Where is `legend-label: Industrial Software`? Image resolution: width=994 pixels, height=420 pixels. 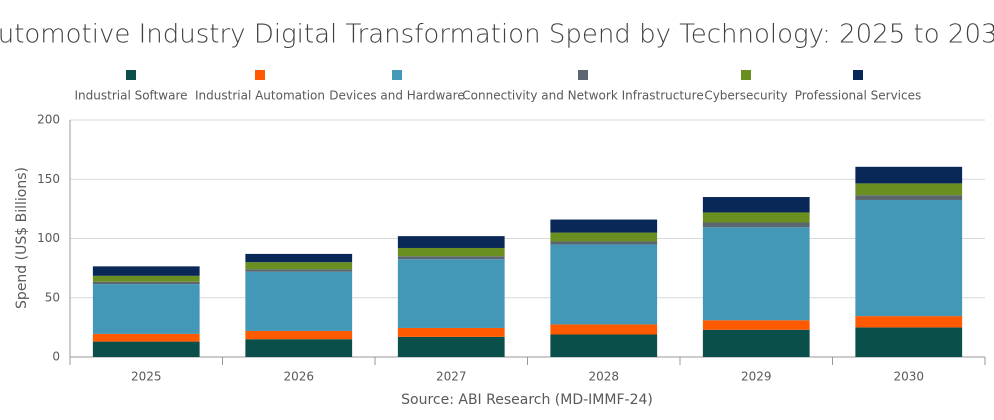
legend-label: Industrial Software is located at coordinates (131, 96).